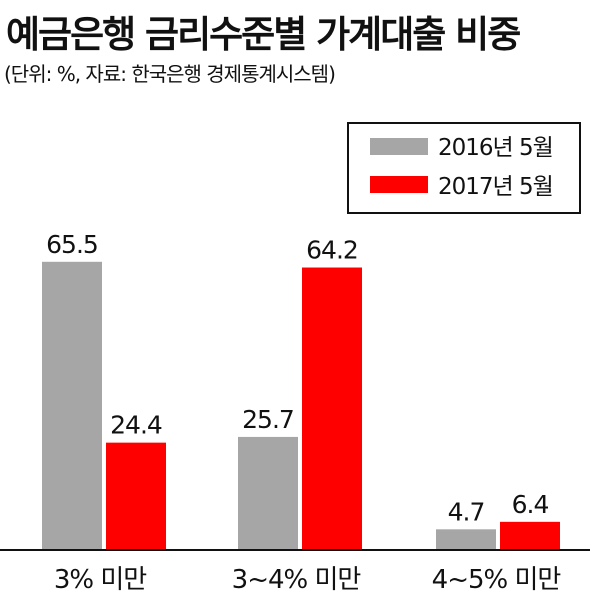  What do you see at coordinates (464, 168) in the screenshot?
I see `legend: 2016년 5월 2017년 5월` at bounding box center [464, 168].